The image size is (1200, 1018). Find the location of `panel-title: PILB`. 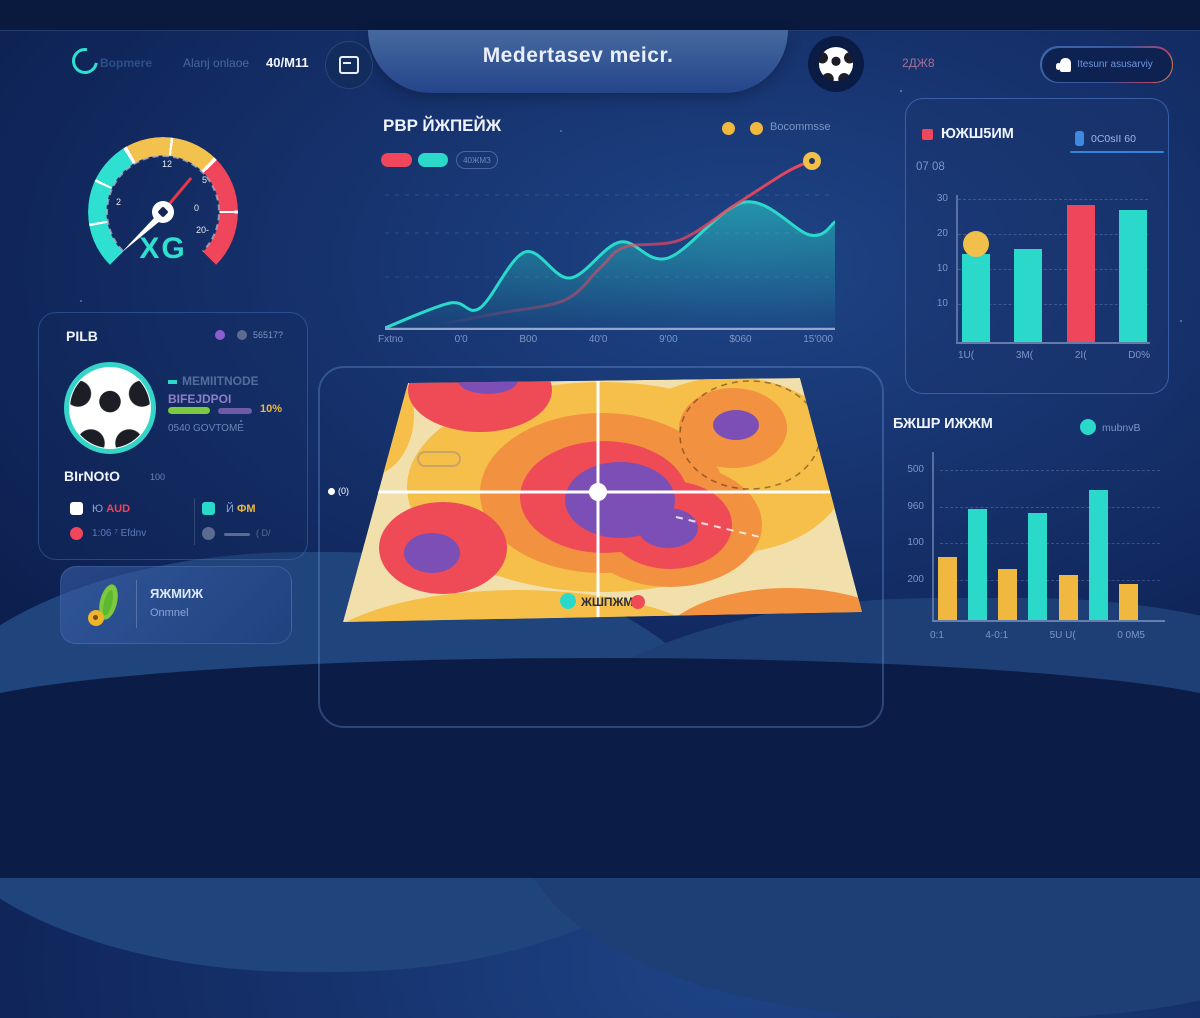

panel-title: PILB is located at coordinates (82, 336).